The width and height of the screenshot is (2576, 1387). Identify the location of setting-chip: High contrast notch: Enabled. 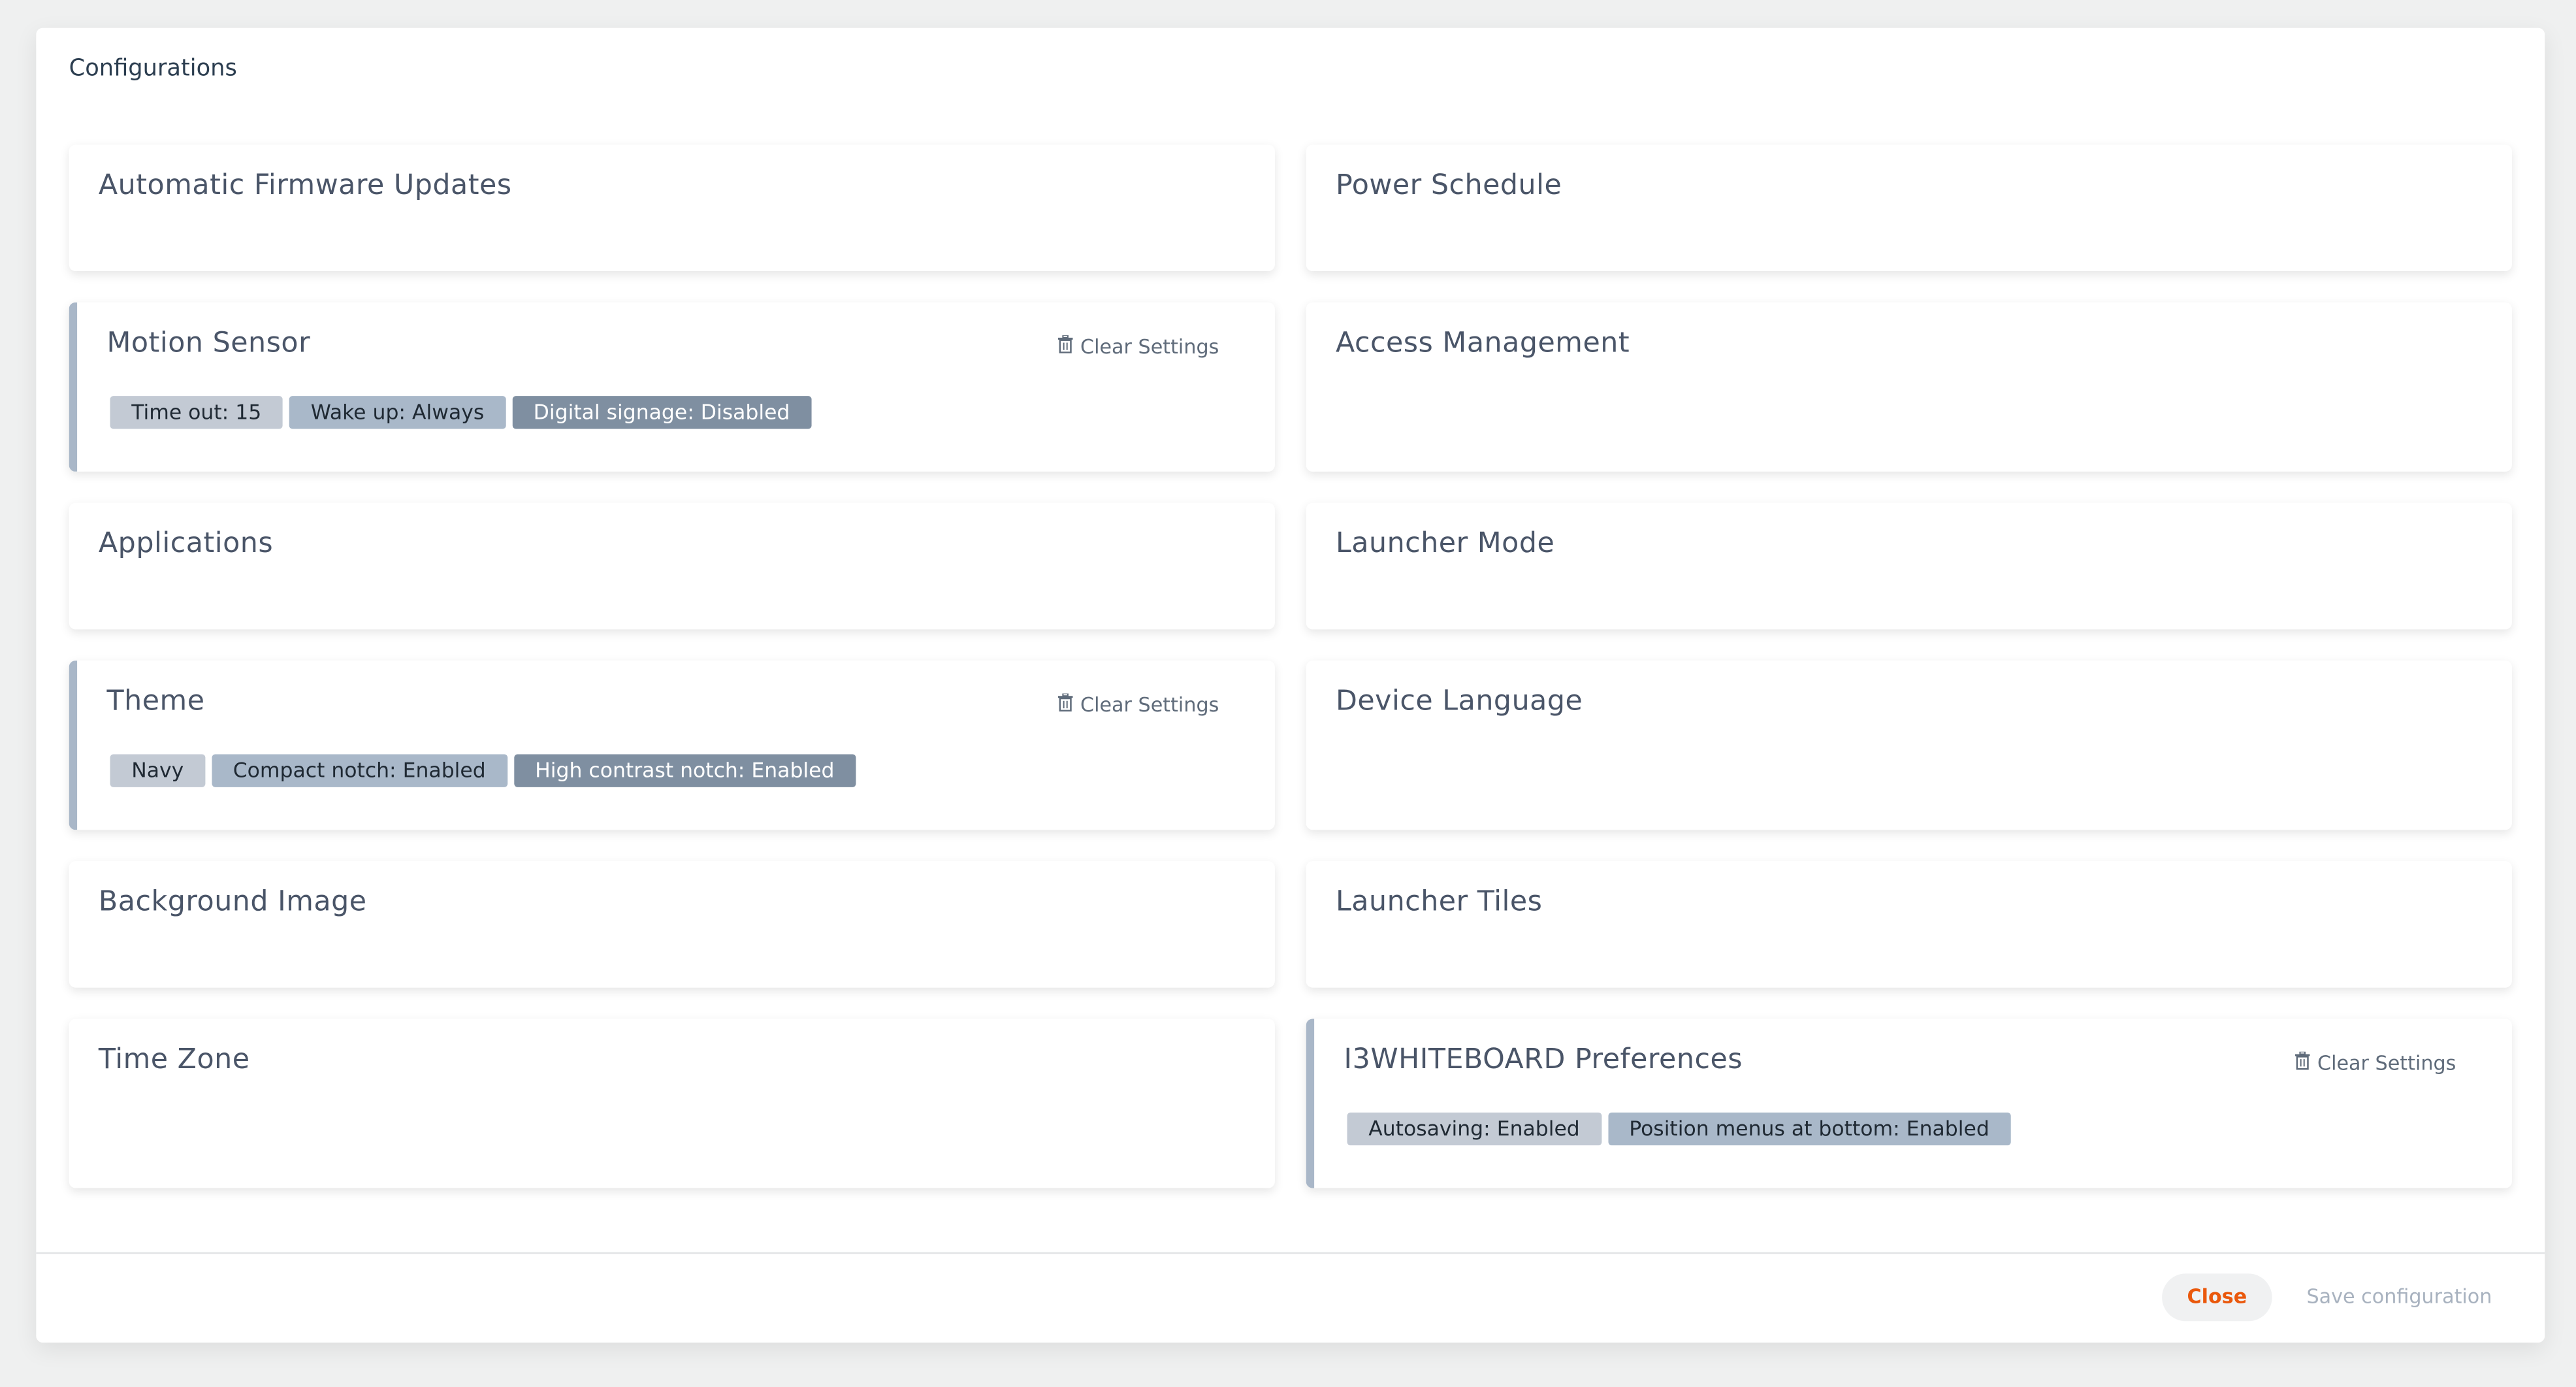
(684, 770).